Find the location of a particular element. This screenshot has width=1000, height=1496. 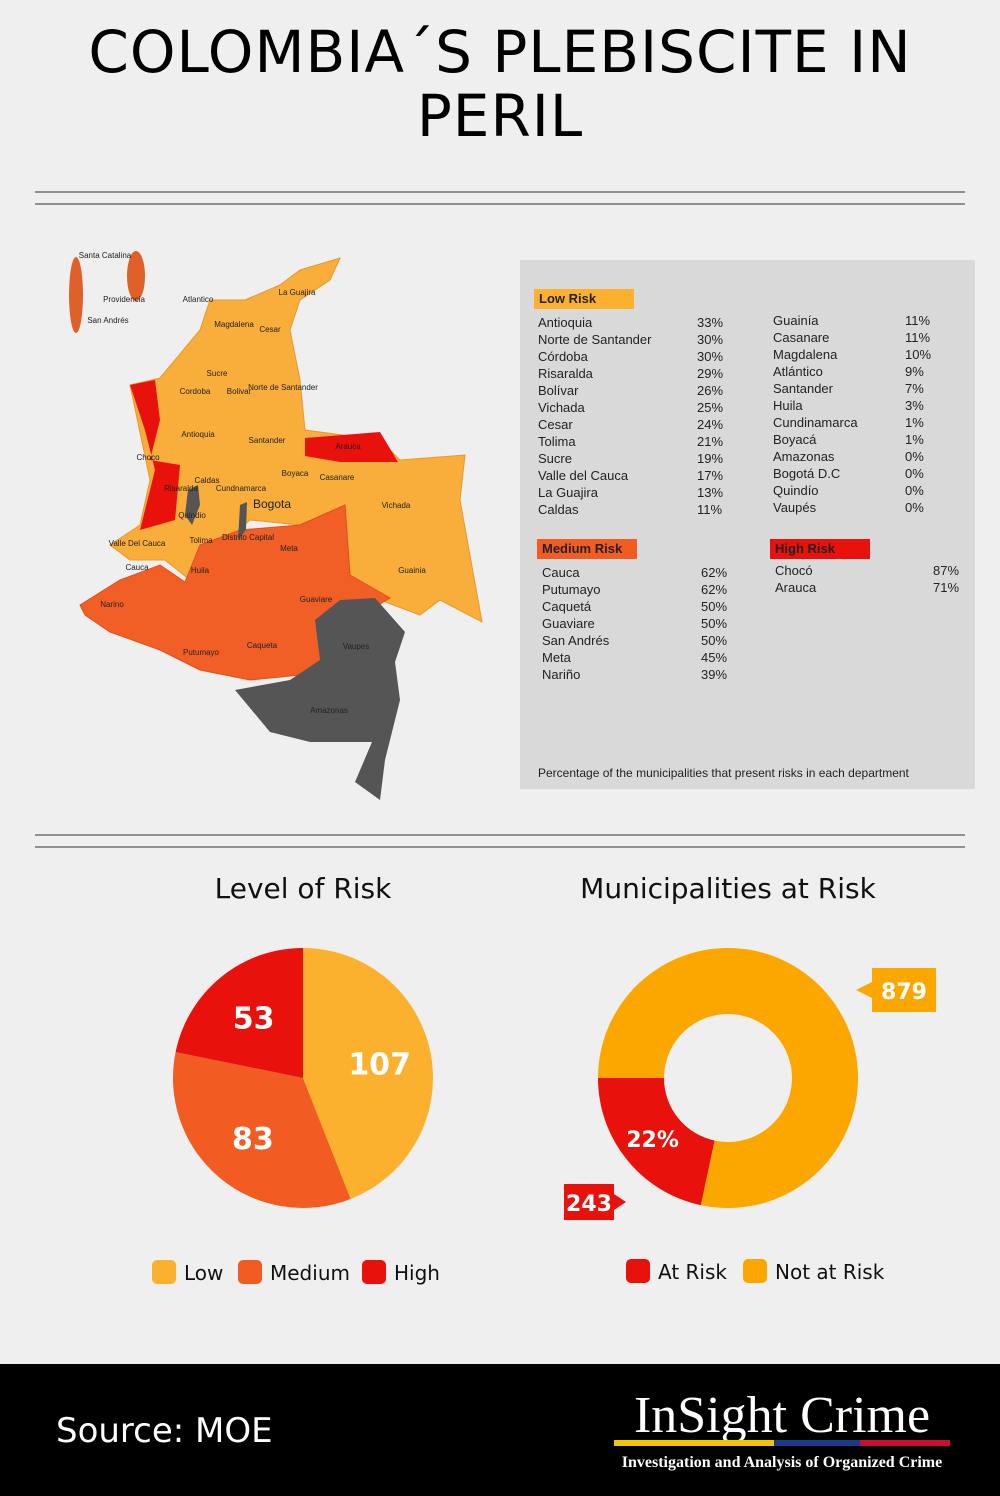

title-box: COLOMBIA´S PLEBISCITE IN PERIL is located at coordinates (500, 85).